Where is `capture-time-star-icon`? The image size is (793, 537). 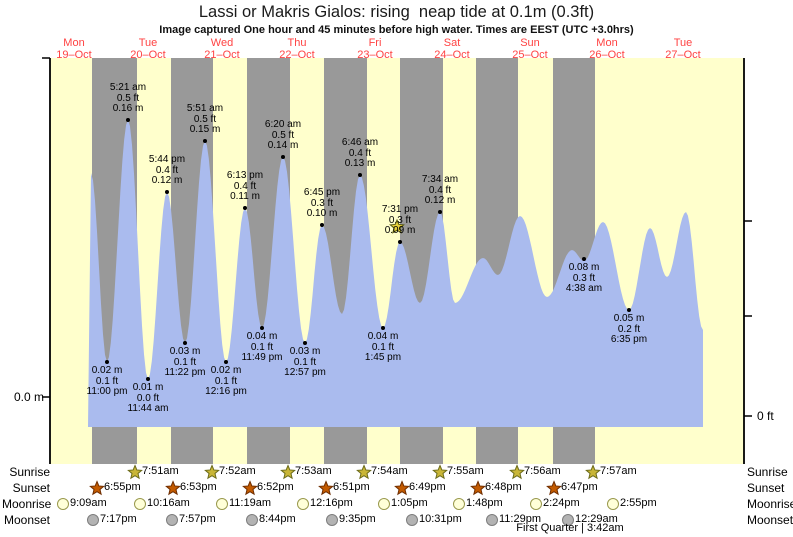
capture-time-star-icon is located at coordinates (397, 226).